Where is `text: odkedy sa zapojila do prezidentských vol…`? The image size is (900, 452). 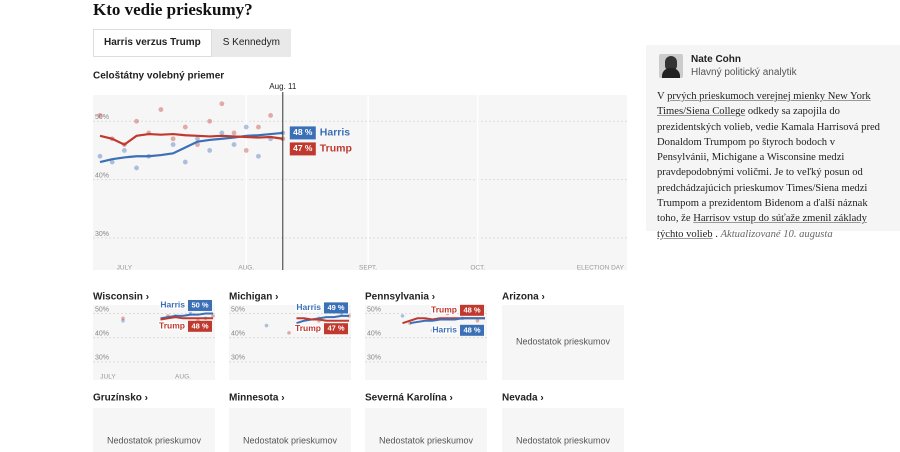
text: odkedy sa zapojila do prezidentských vol… is located at coordinates (768, 165).